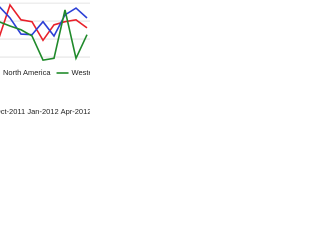  Describe the element at coordinates (81, 72) in the screenshot. I see `legend-label: Western Asia` at that location.